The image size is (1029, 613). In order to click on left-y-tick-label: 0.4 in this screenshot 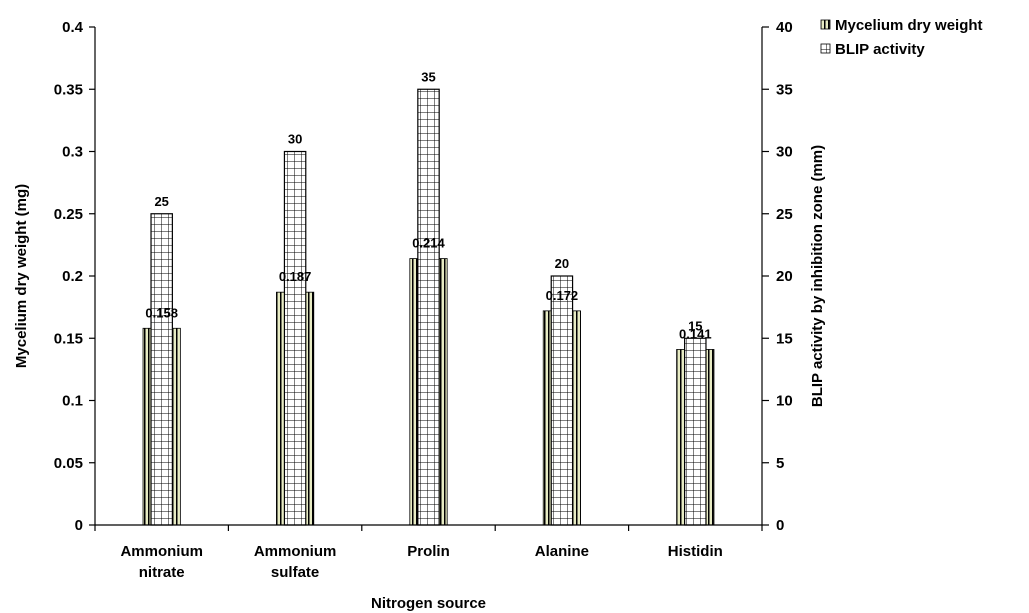, I will do `click(73, 27)`.